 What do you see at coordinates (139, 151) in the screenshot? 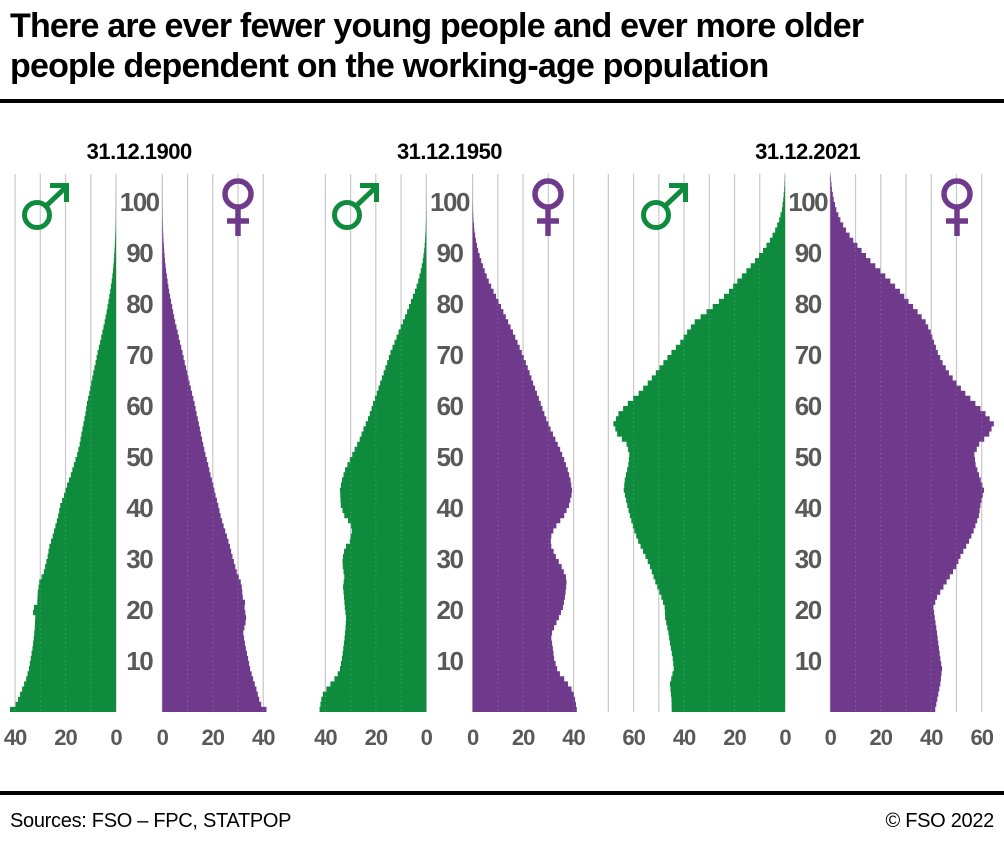
I see `pyramid-date-label: 31.12.1900` at bounding box center [139, 151].